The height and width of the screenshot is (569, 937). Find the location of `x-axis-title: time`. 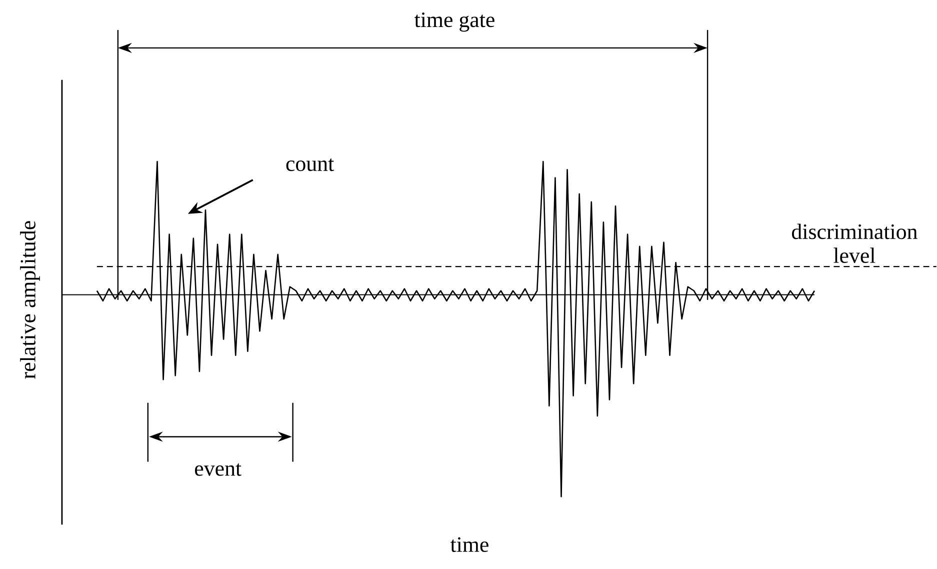

x-axis-title: time is located at coordinates (469, 544).